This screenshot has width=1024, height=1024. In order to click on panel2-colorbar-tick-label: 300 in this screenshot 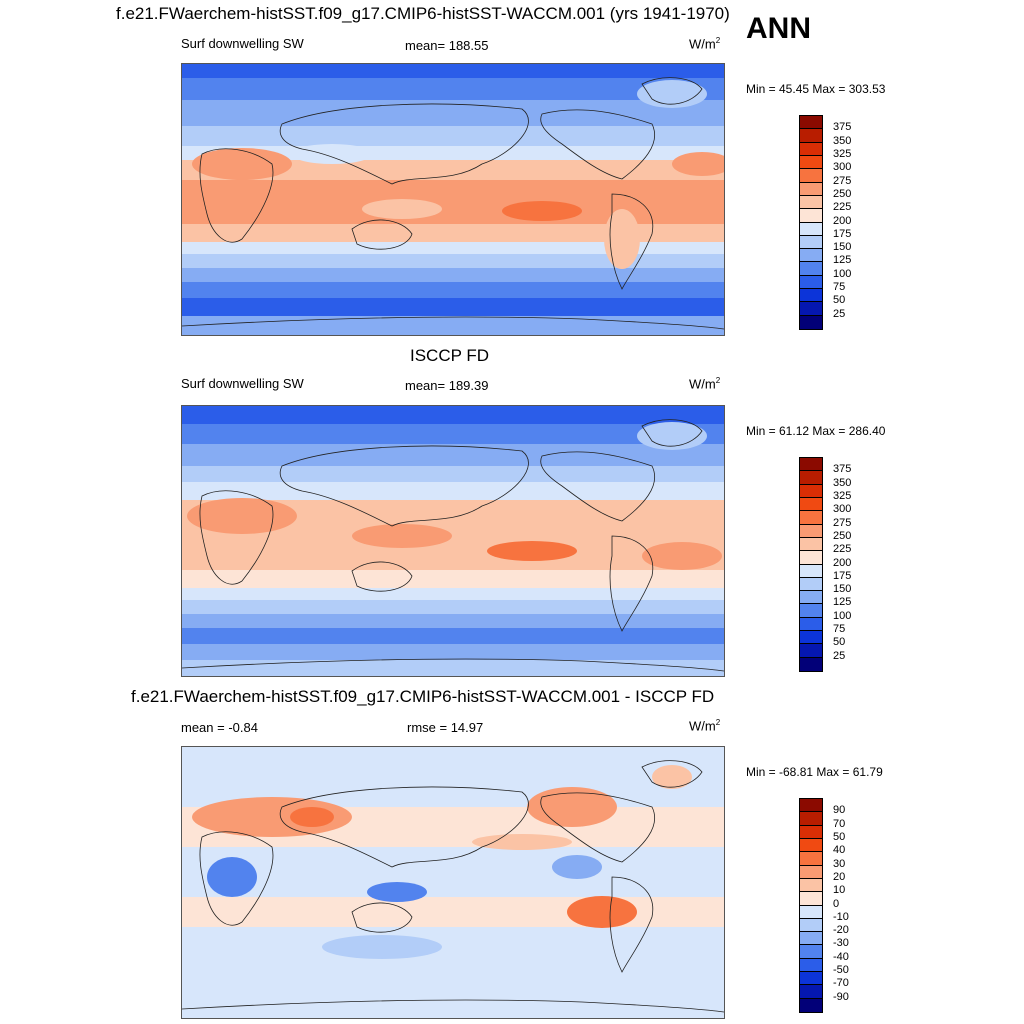, I will do `click(842, 509)`.